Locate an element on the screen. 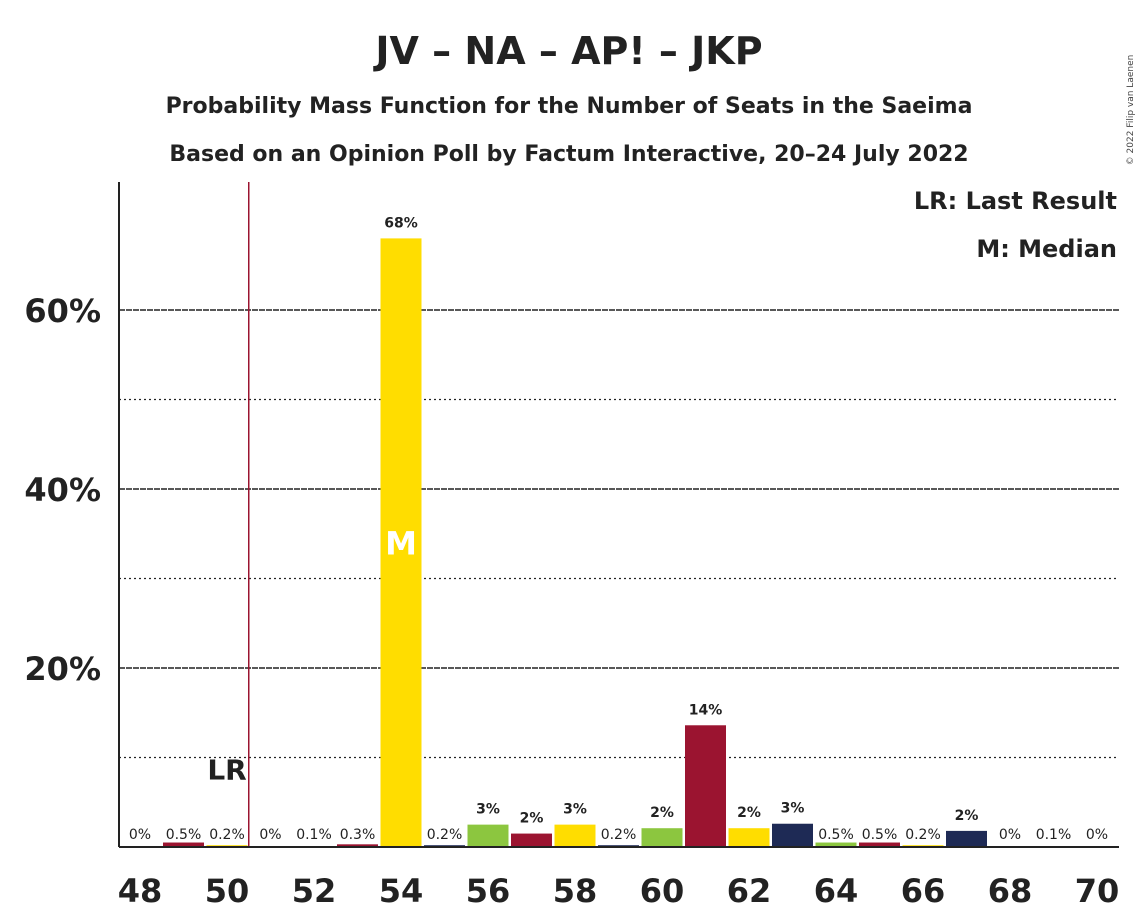 The height and width of the screenshot is (924, 1139). data-label-seat-70: 0% is located at coordinates (1097, 835).